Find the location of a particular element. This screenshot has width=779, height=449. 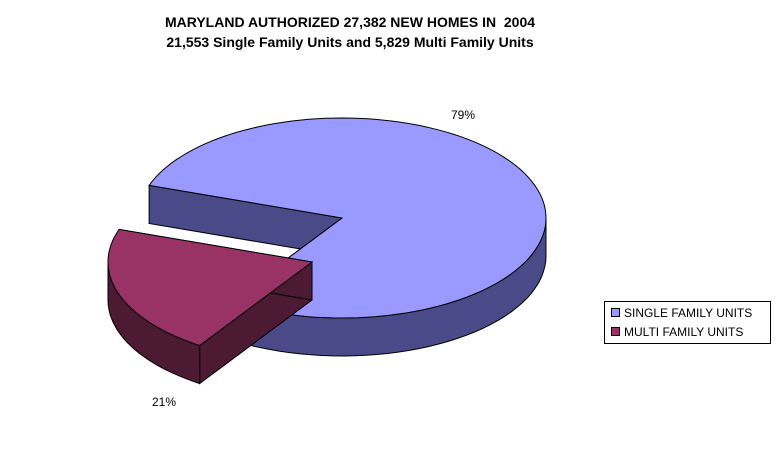

legend-item-single-family: SINGLE FAMILY UNITS is located at coordinates (681, 313).